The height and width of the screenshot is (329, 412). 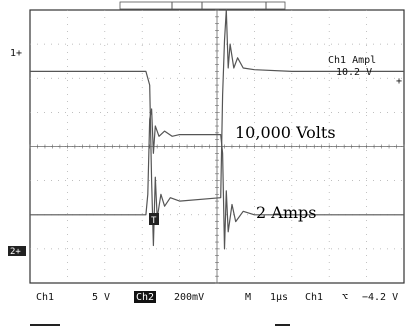 What do you see at coordinates (279, 297) in the screenshot?
I see `timebase: 1µs` at bounding box center [279, 297].